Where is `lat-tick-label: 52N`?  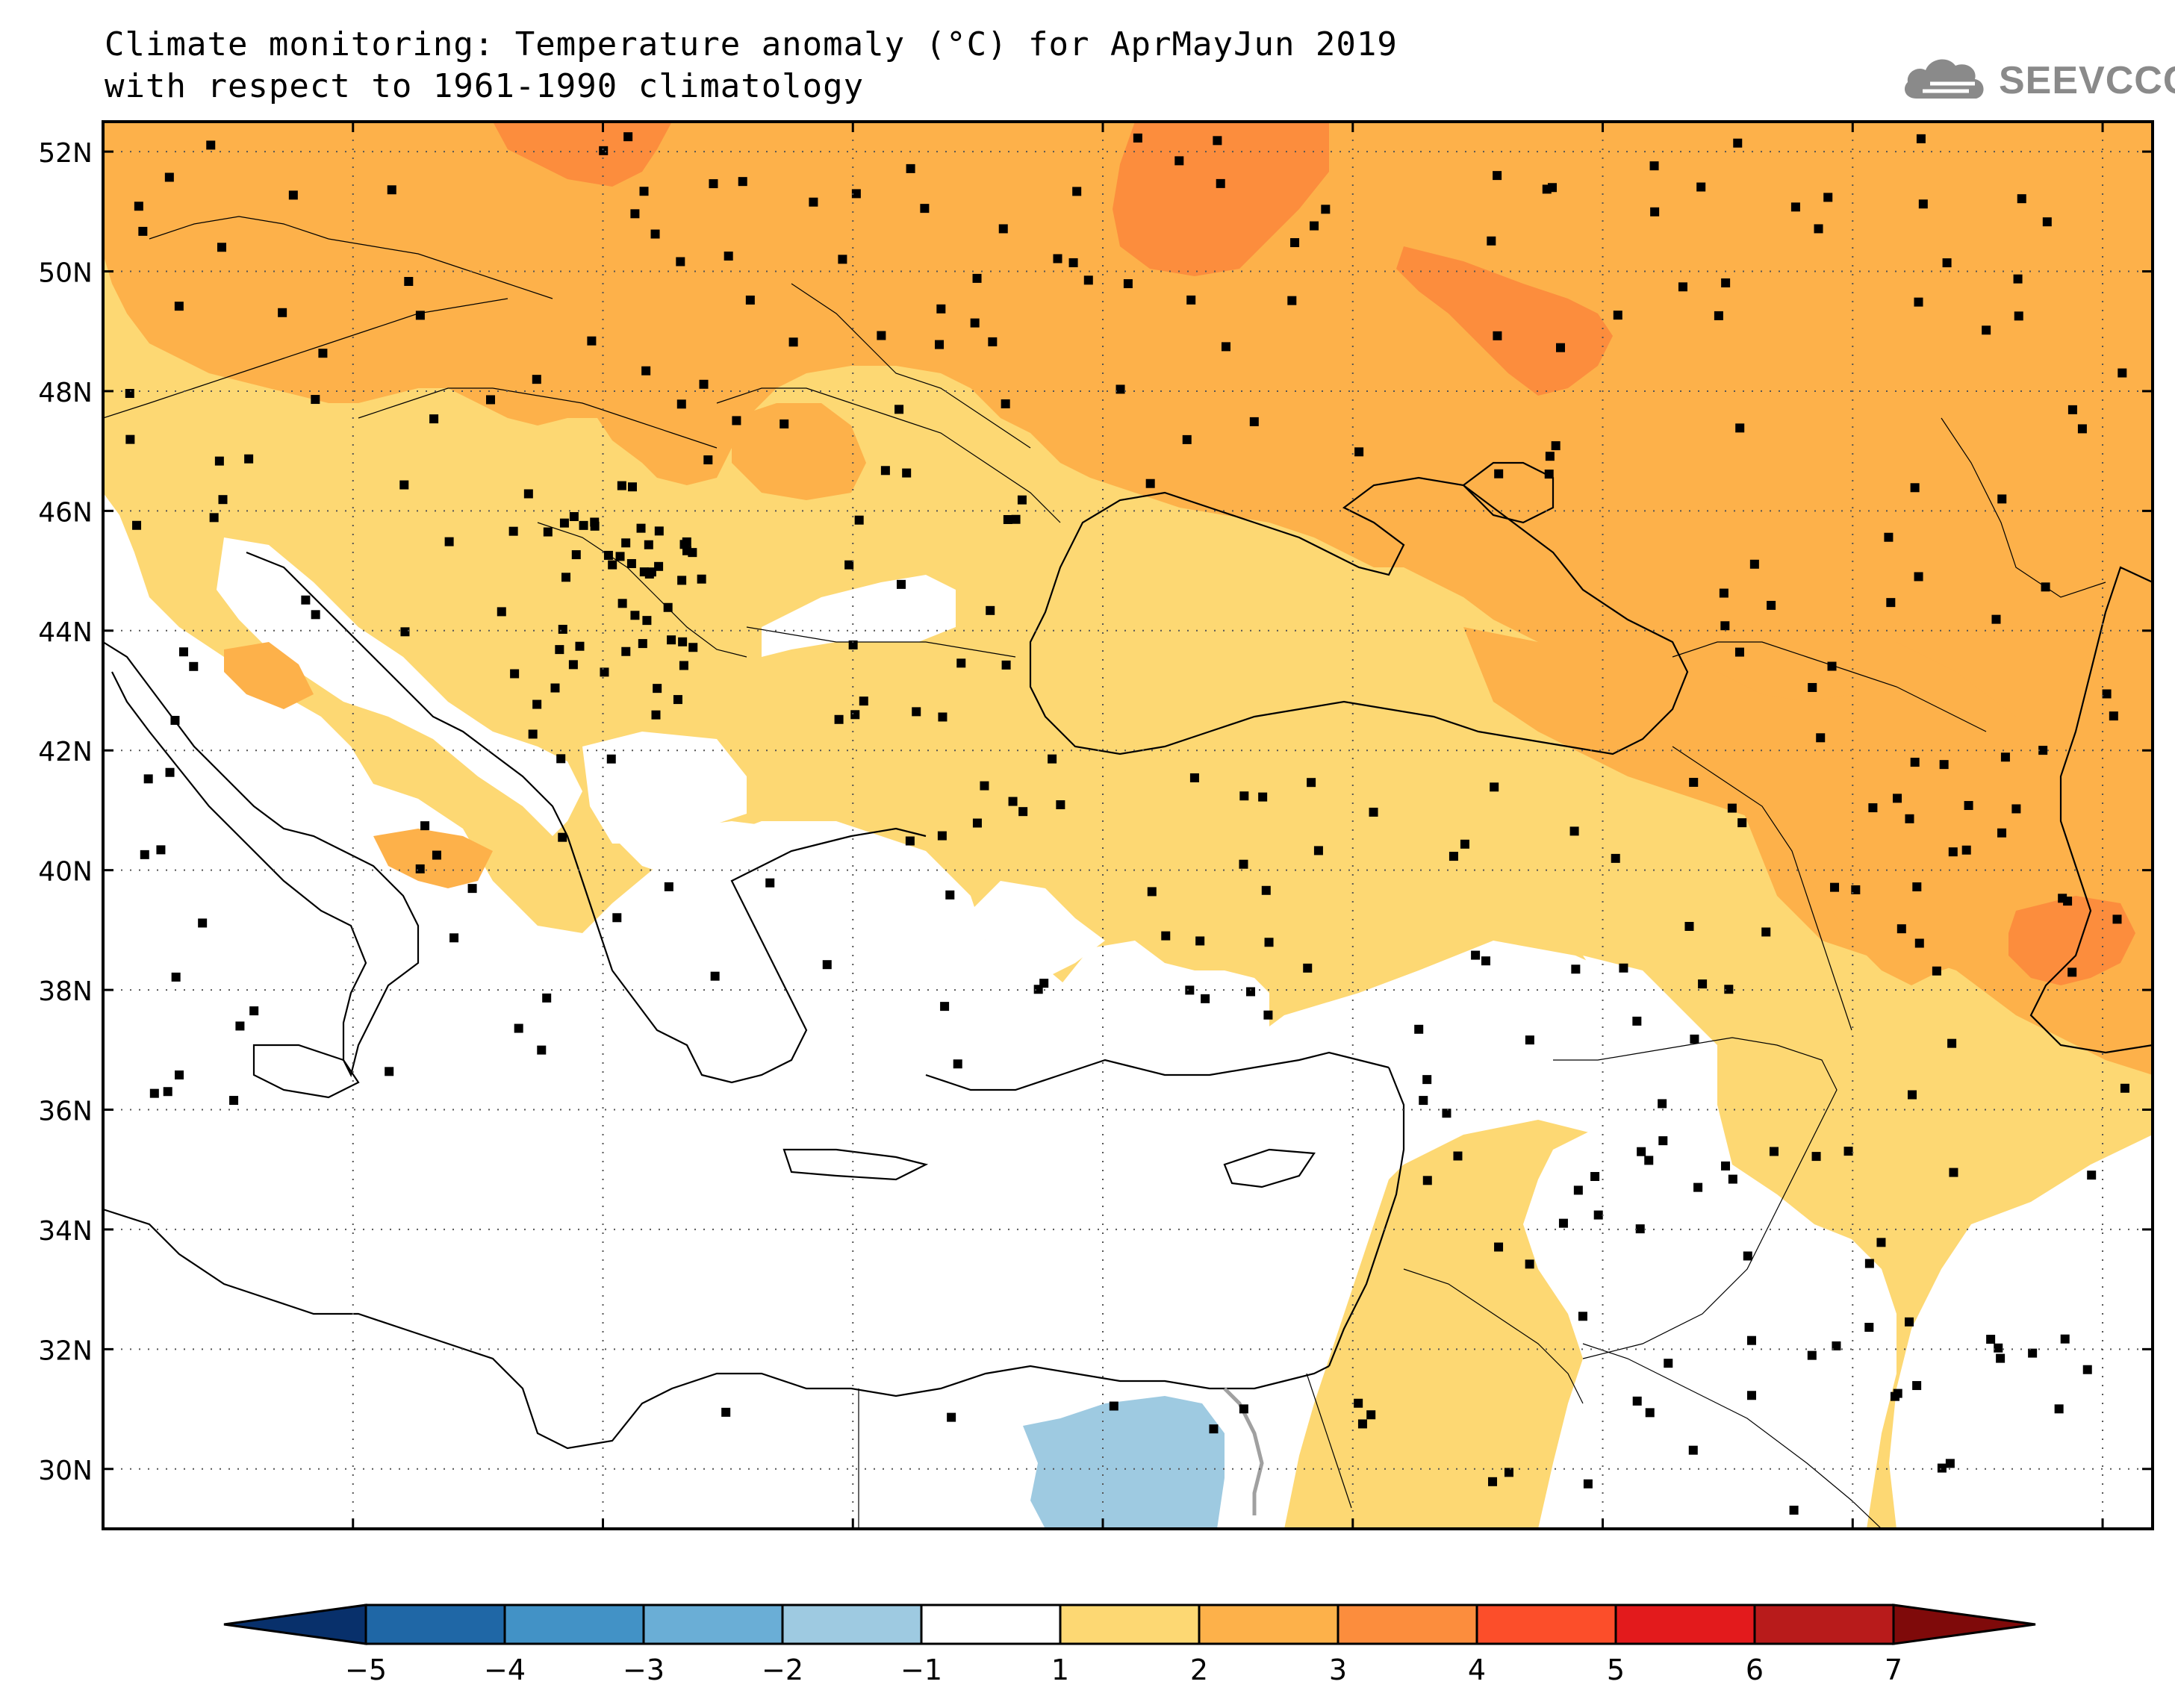
lat-tick-label: 52N is located at coordinates (65, 153).